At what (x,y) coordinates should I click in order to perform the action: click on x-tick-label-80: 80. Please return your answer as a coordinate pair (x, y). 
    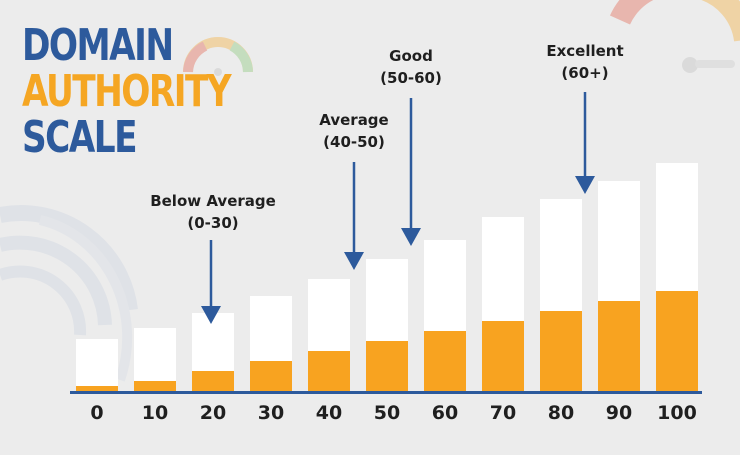
    Looking at the image, I should click on (561, 413).